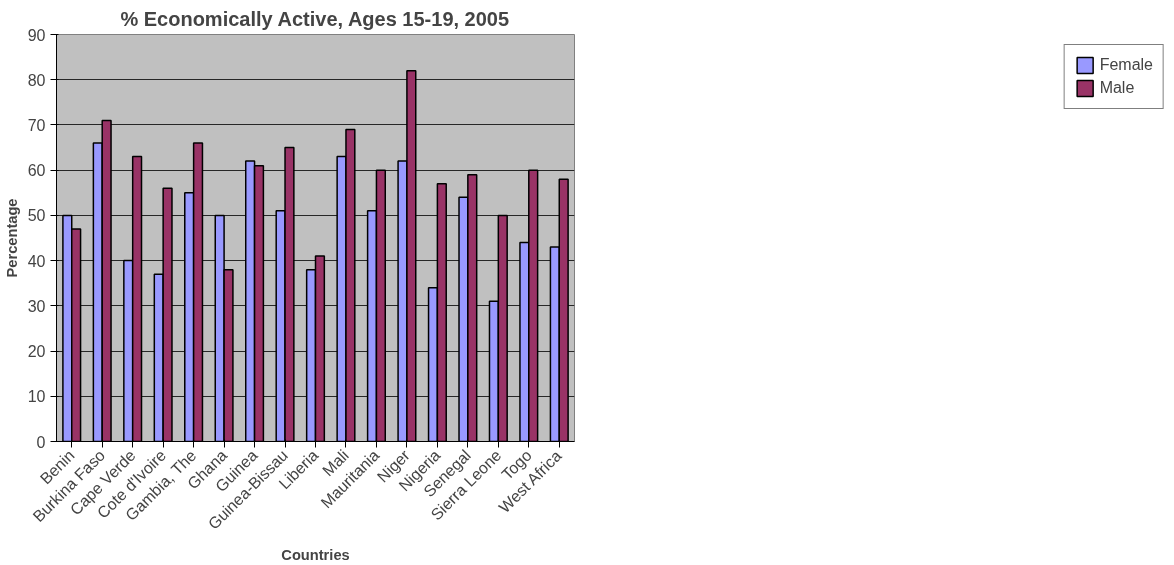  Describe the element at coordinates (36, 80) in the screenshot. I see `y-tick-label: 80` at that location.